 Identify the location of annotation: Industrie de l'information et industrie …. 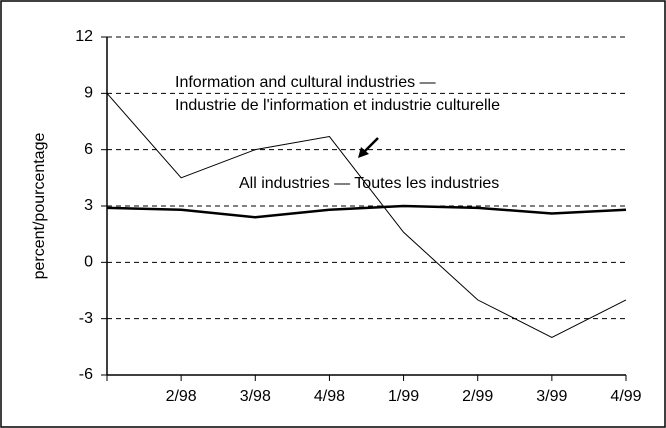
(337, 105).